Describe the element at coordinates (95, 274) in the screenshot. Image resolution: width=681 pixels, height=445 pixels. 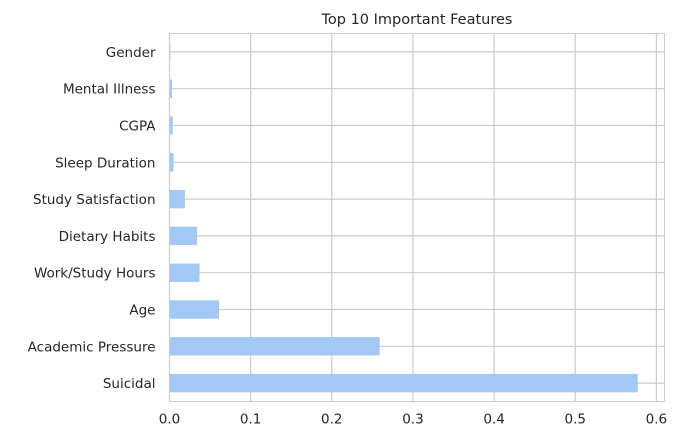
I see `y-tick-label: Work/Study Hours` at that location.